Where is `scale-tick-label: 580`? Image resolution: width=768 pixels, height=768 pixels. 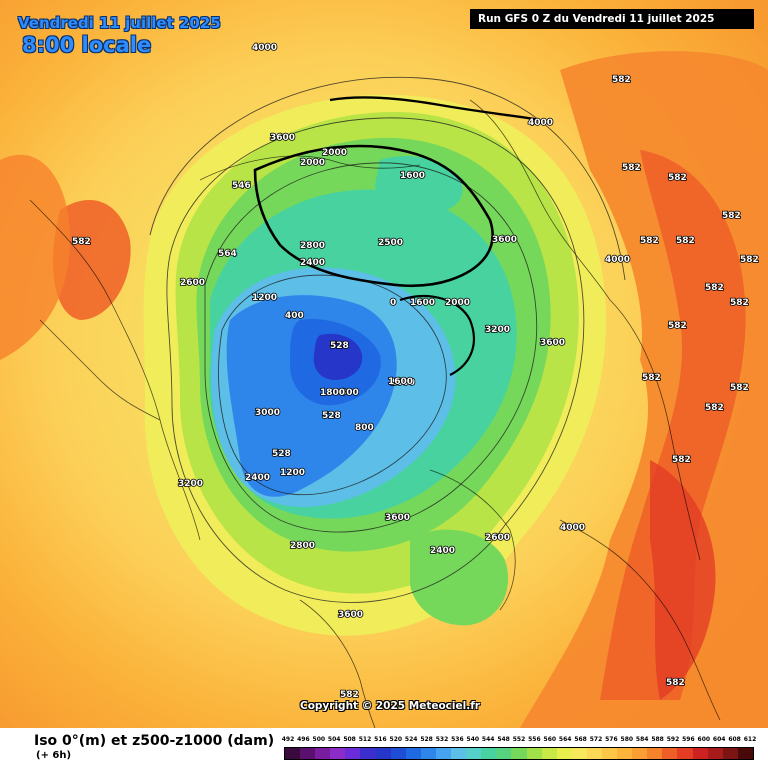 scale-tick-label: 580 is located at coordinates (627, 739).